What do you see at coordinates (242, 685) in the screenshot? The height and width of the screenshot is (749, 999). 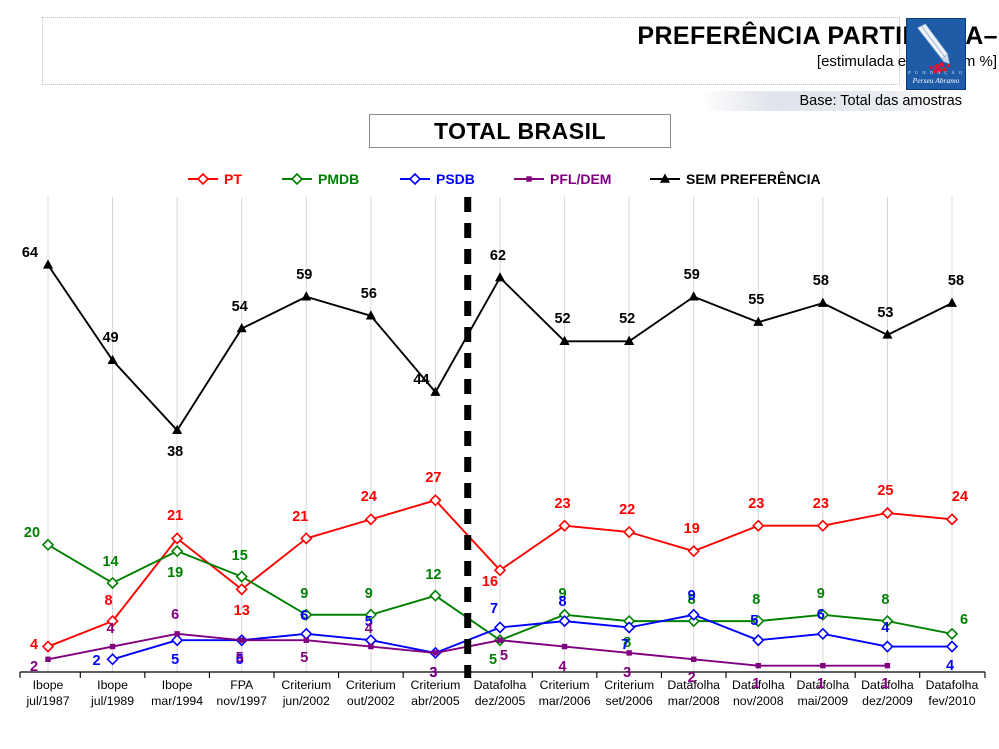 I see `x-axis-label-line: FPA` at bounding box center [242, 685].